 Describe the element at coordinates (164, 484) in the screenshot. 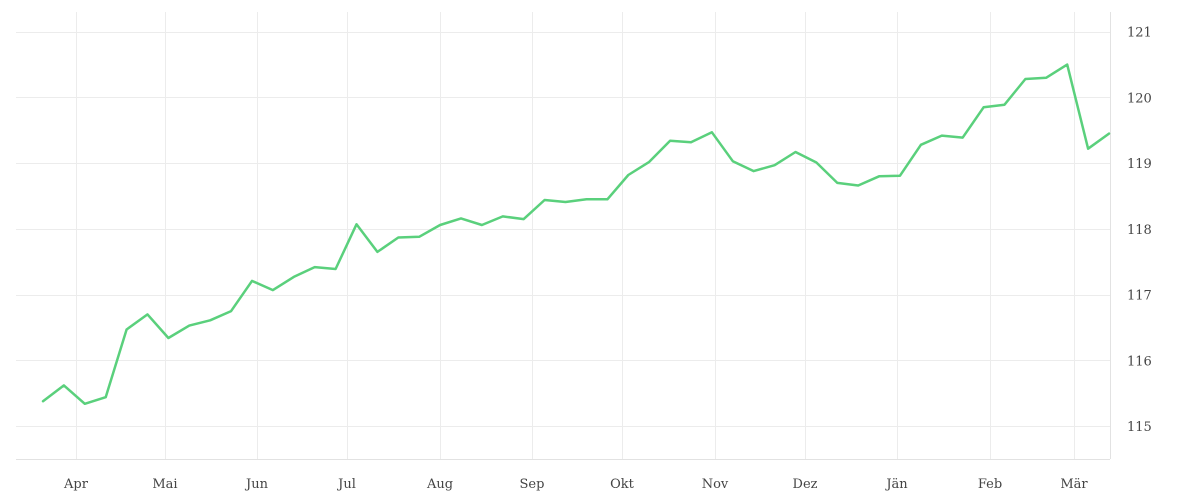

I see `x-tick-label: Mai` at that location.